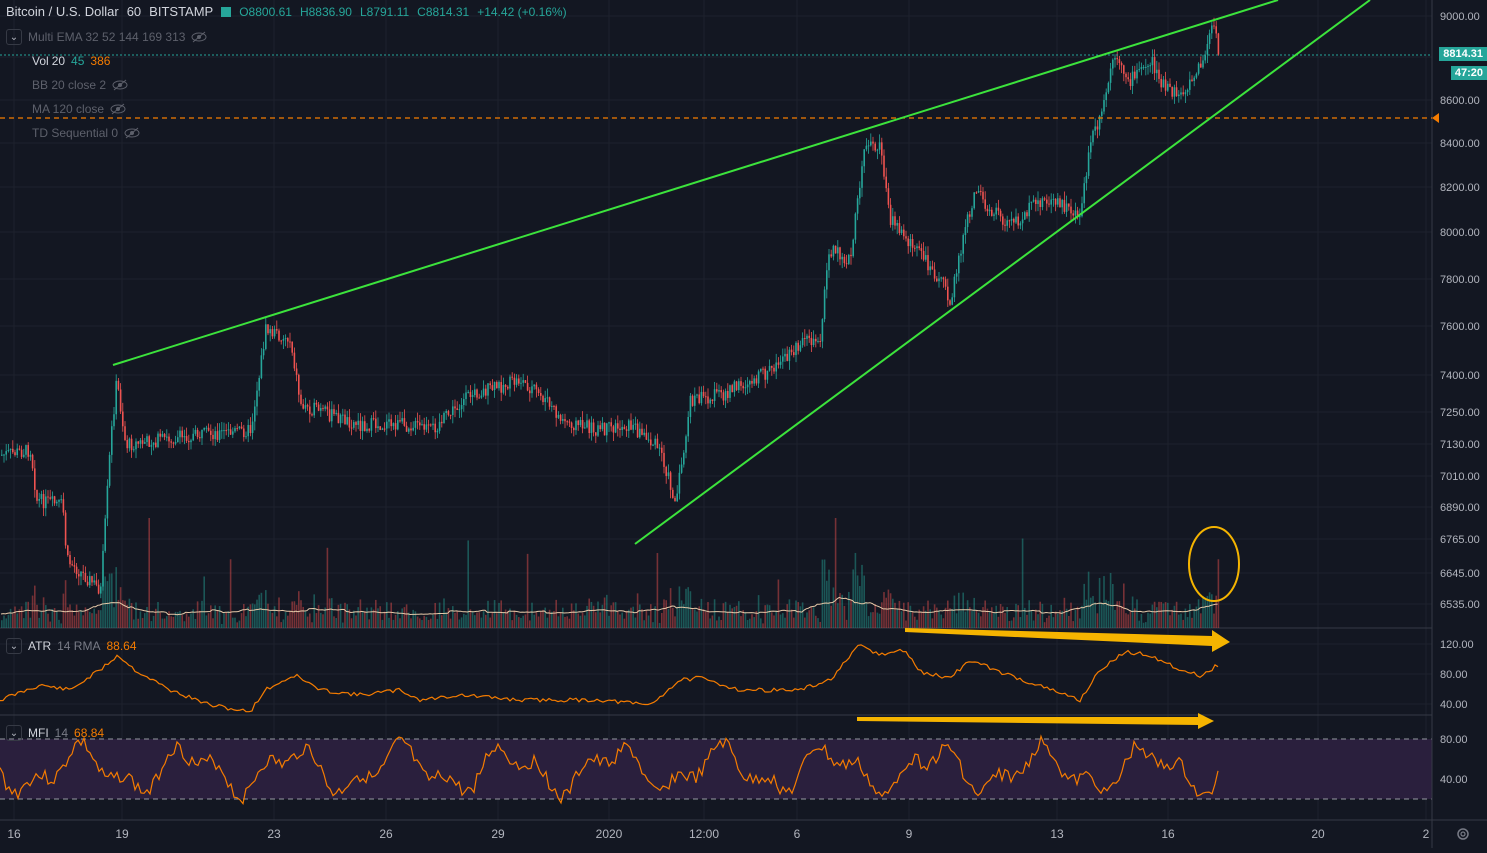  I want to click on atr-tick-label: 40.00, so click(1454, 705).